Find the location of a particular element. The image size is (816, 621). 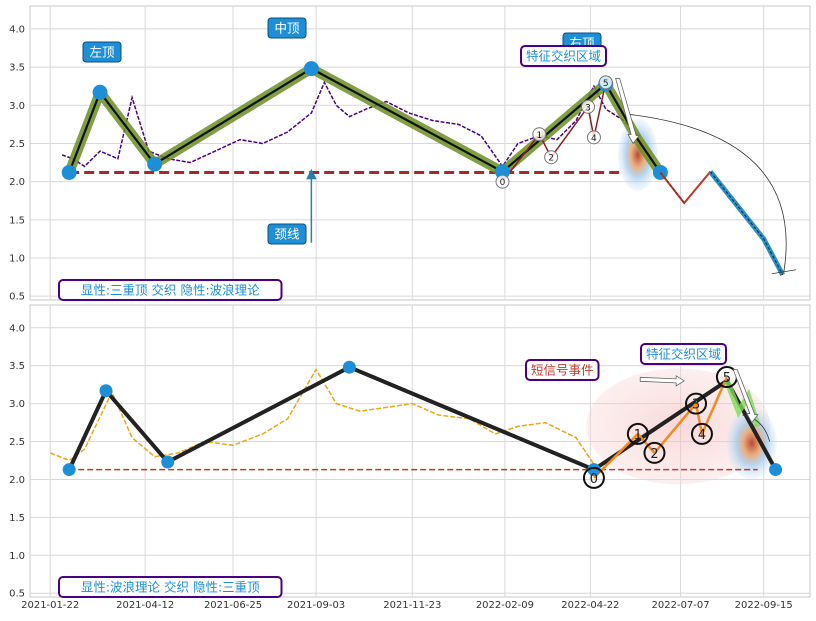

bottom-wave-label: 0 is located at coordinates (594, 479).